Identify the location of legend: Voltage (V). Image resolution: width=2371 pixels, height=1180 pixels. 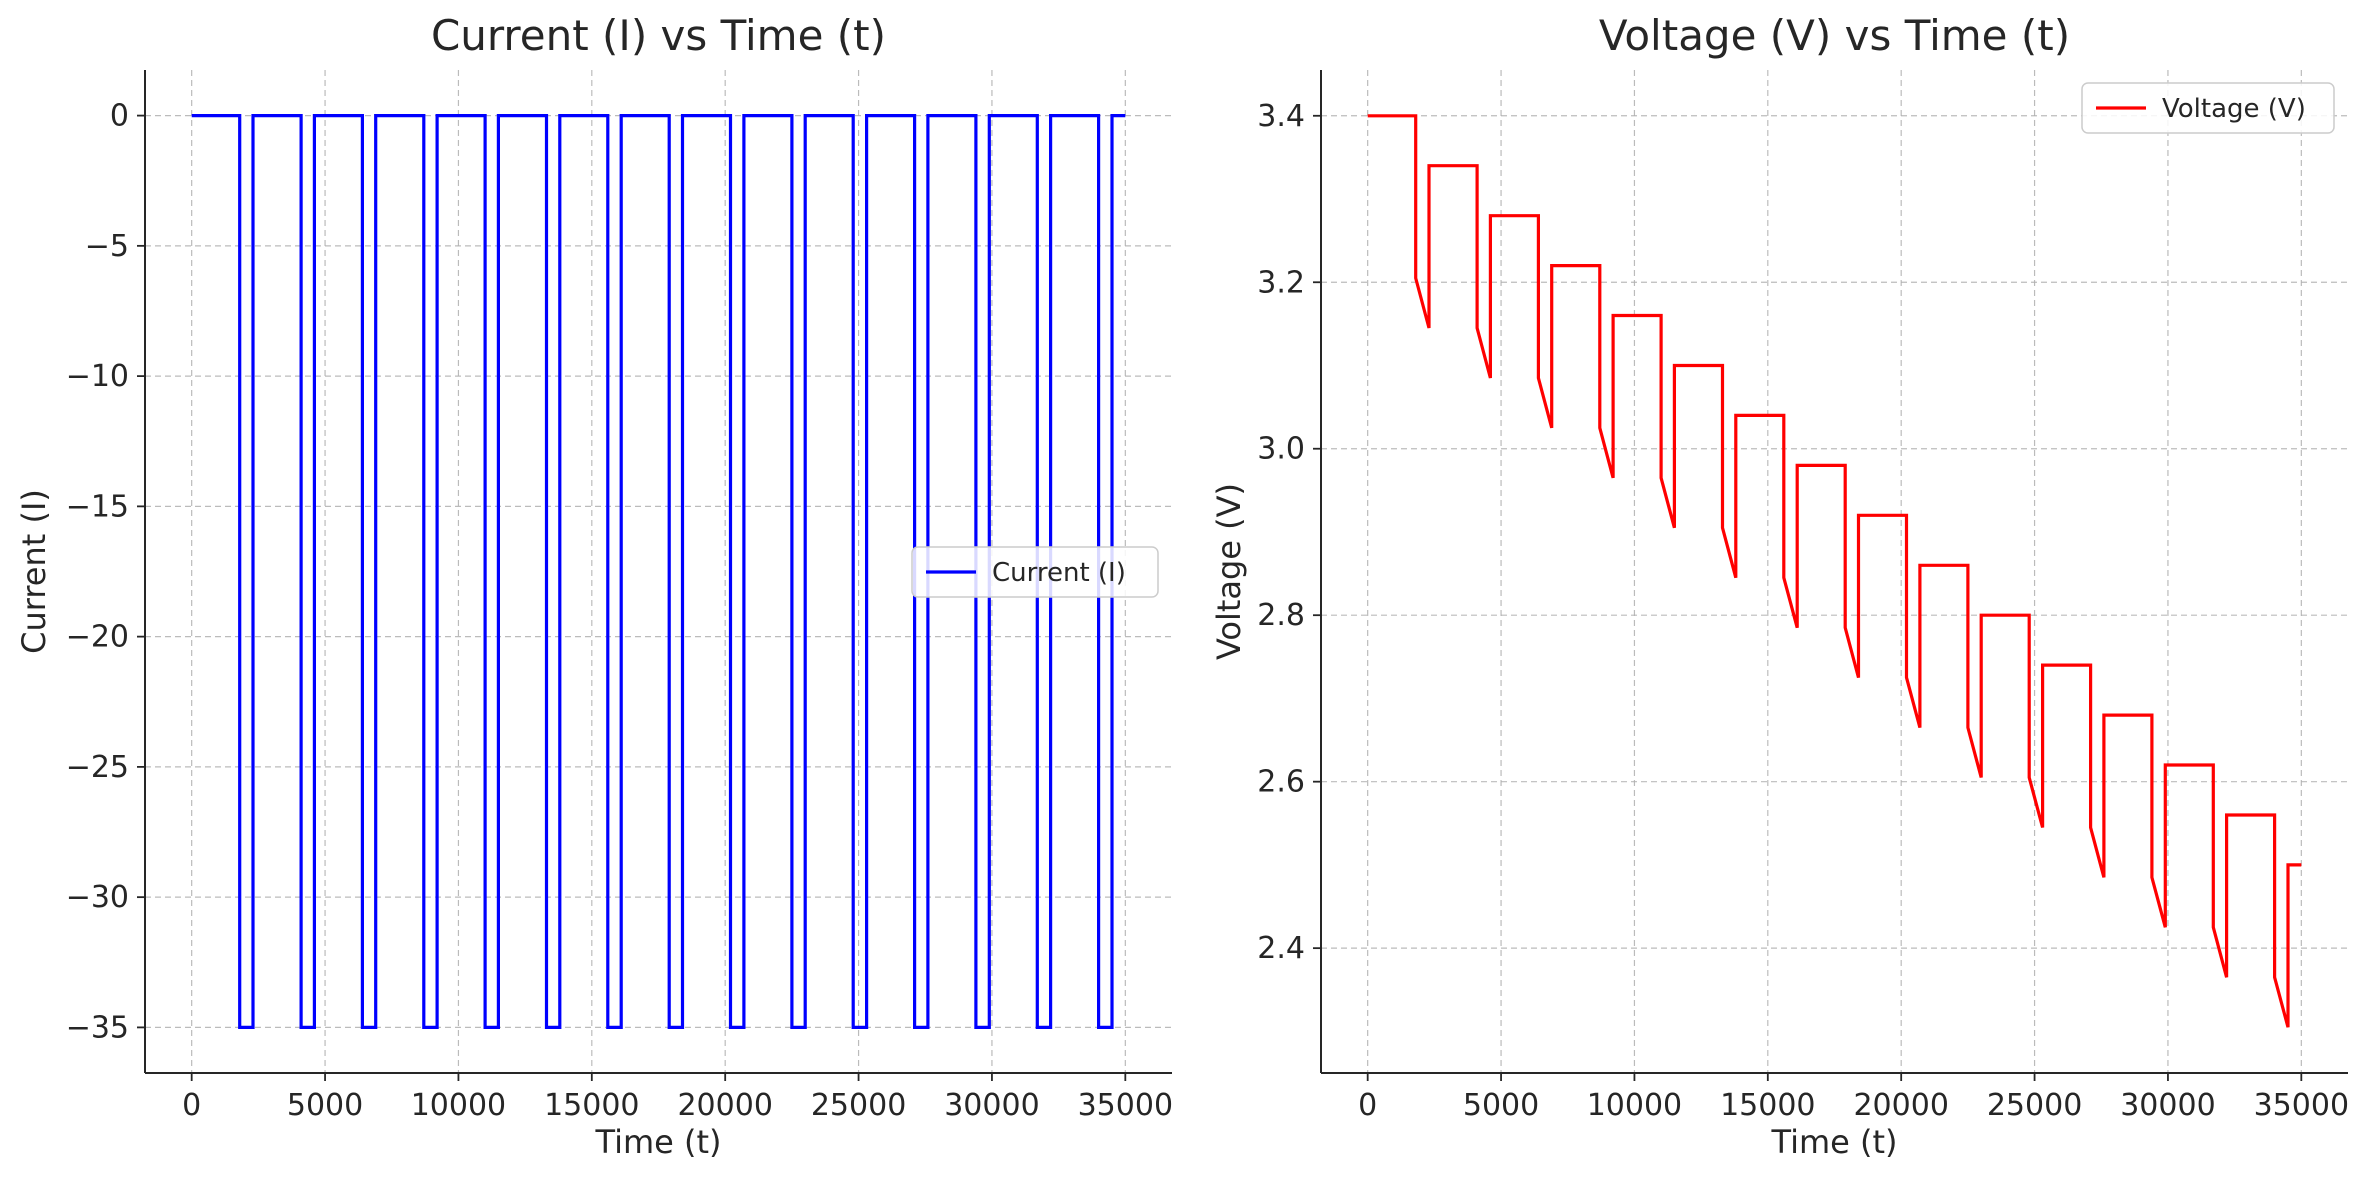
(2208, 108).